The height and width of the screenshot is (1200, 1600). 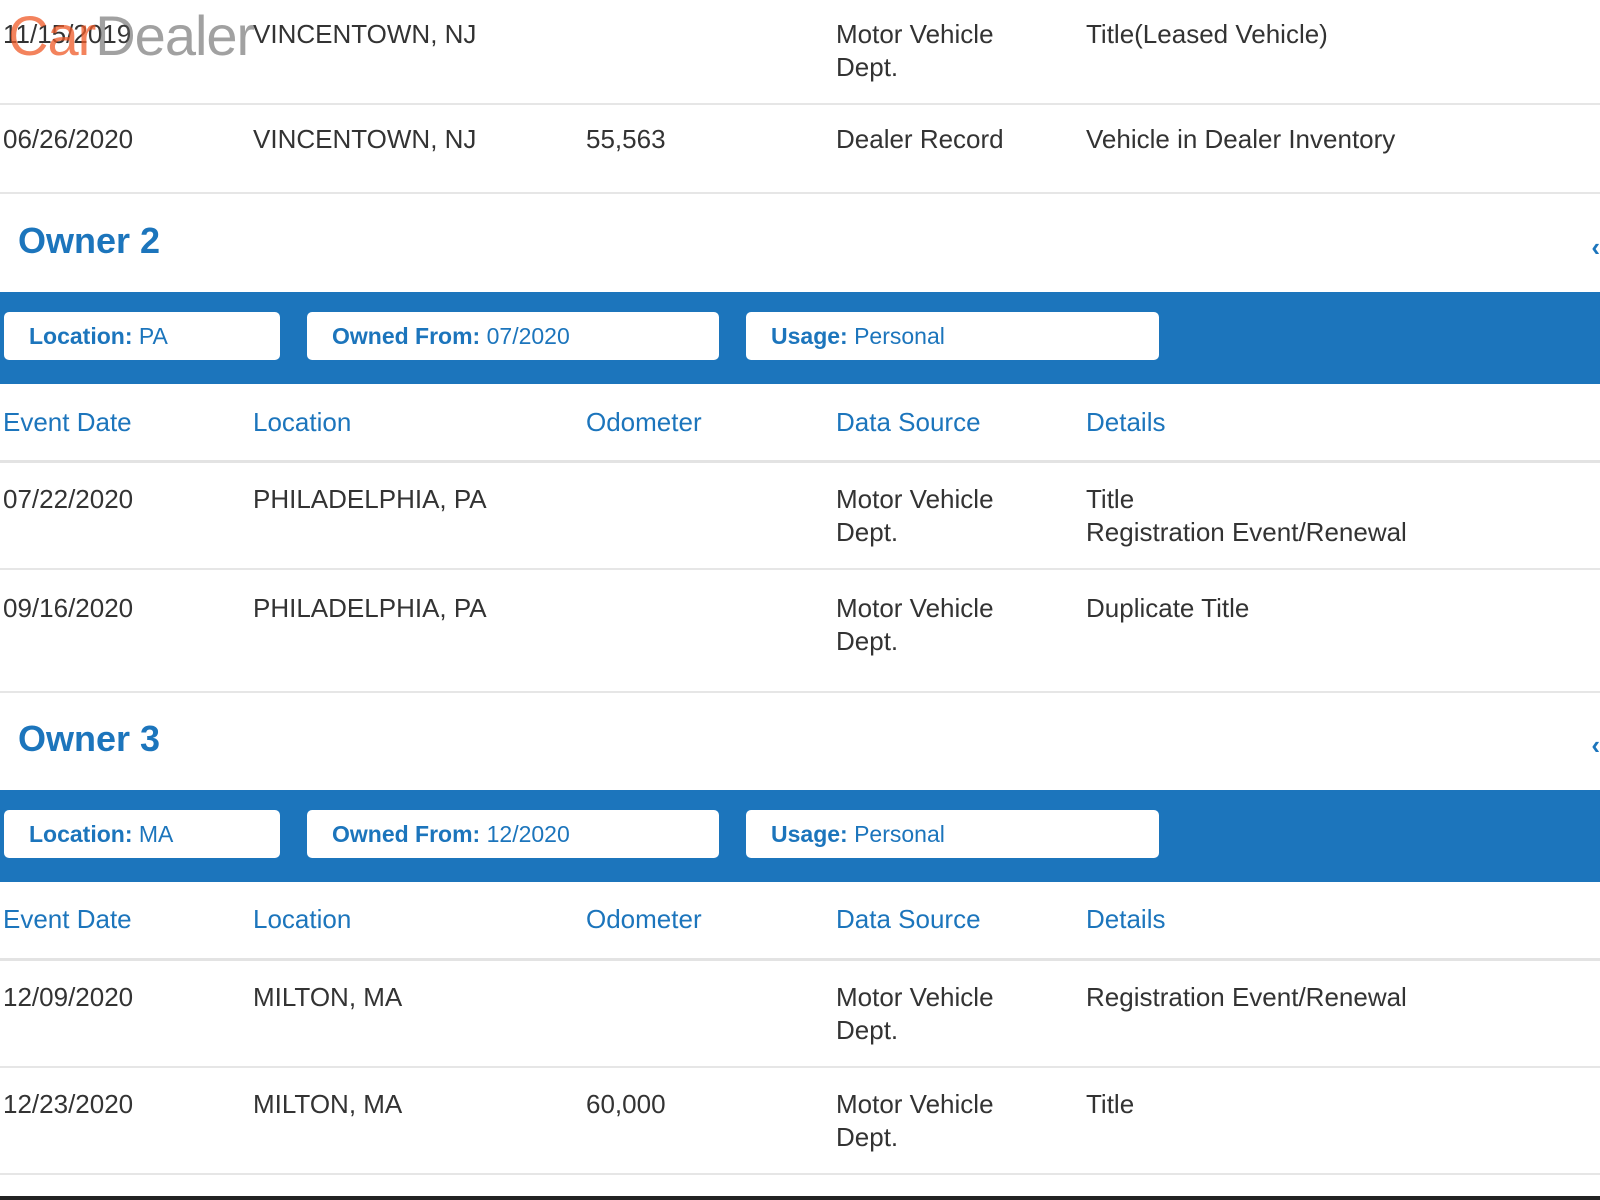 I want to click on event-details: Title Registration Event/Renewal, so click(x=1246, y=515).